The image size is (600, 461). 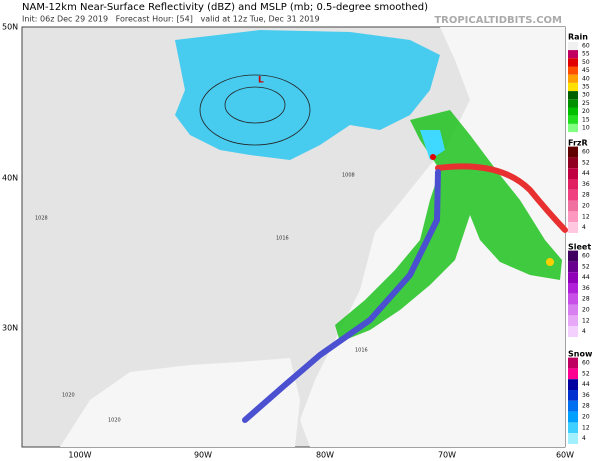 What do you see at coordinates (325, 455) in the screenshot?
I see `lon-label: 80W` at bounding box center [325, 455].